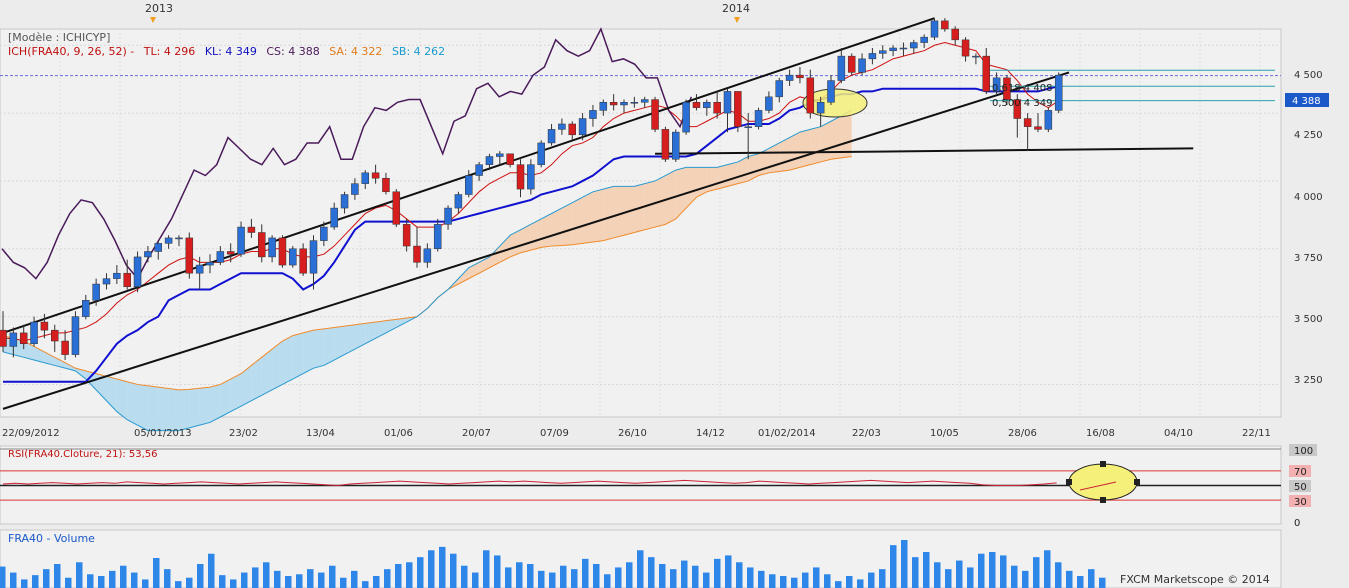 This screenshot has height=588, width=1349. Describe the element at coordinates (292, 51) in the screenshot. I see `chikou-value: CS: 4 388` at that location.